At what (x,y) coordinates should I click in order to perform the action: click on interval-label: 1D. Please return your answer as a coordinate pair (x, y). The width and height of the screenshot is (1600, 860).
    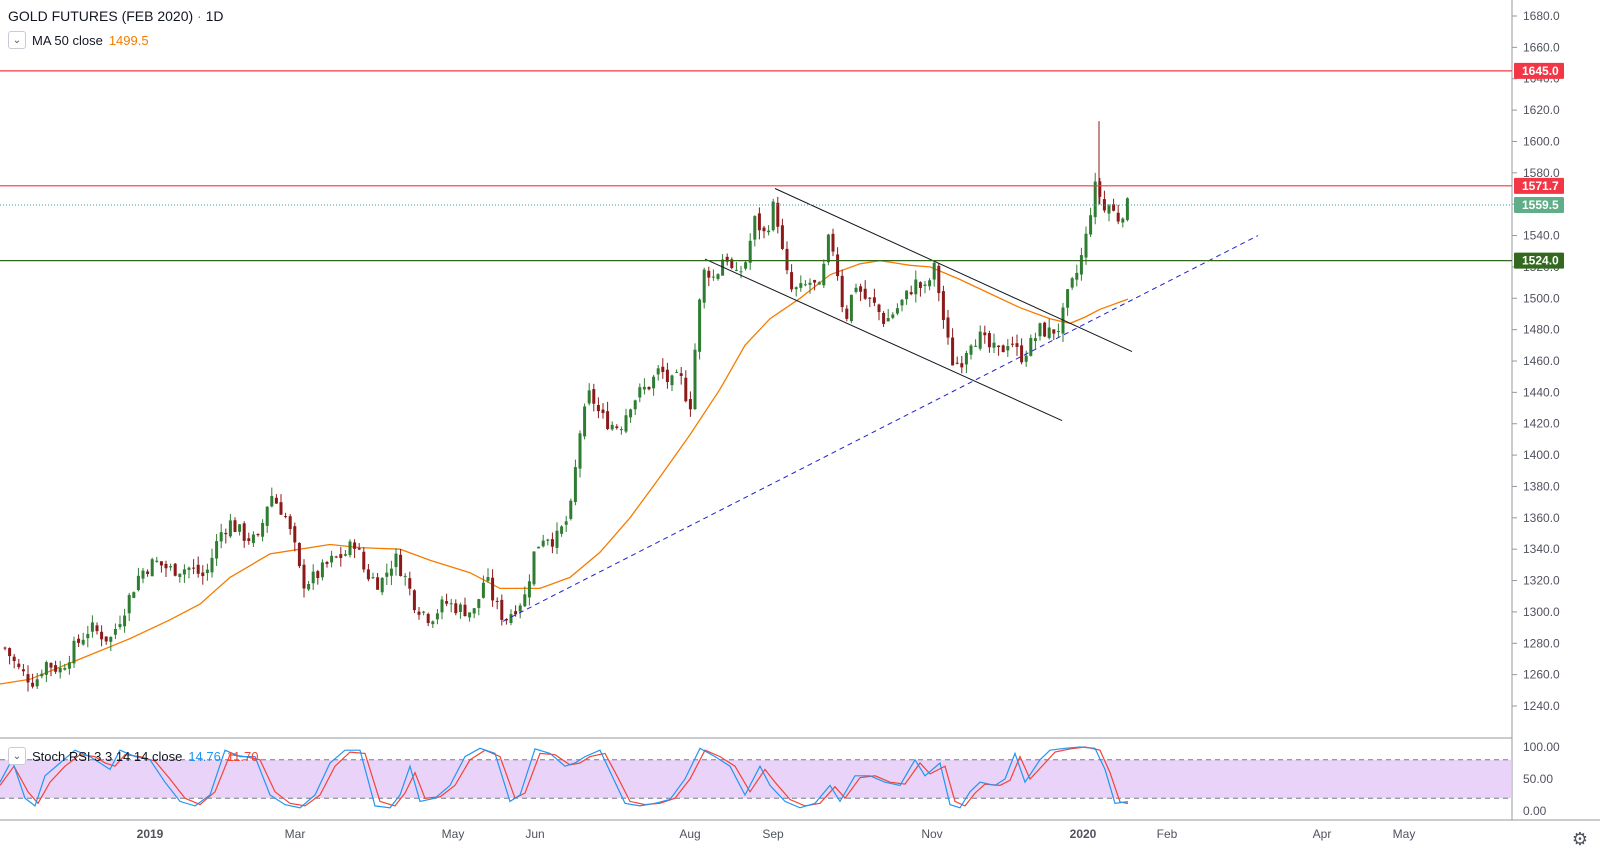
    Looking at the image, I should click on (214, 16).